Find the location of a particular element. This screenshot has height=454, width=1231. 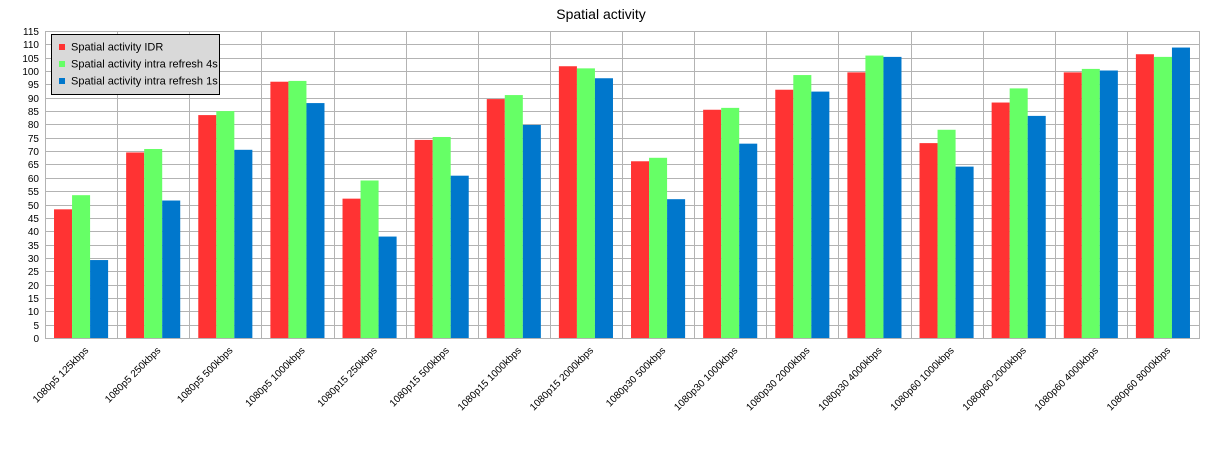

x-tick-label: 1080p30 1000kbps is located at coordinates (706, 379).